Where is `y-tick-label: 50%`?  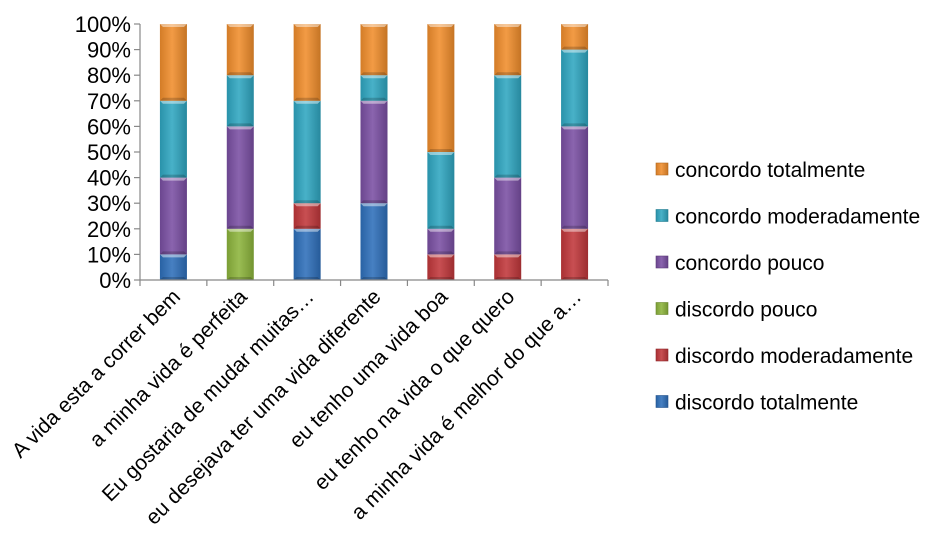
y-tick-label: 50% is located at coordinates (109, 152).